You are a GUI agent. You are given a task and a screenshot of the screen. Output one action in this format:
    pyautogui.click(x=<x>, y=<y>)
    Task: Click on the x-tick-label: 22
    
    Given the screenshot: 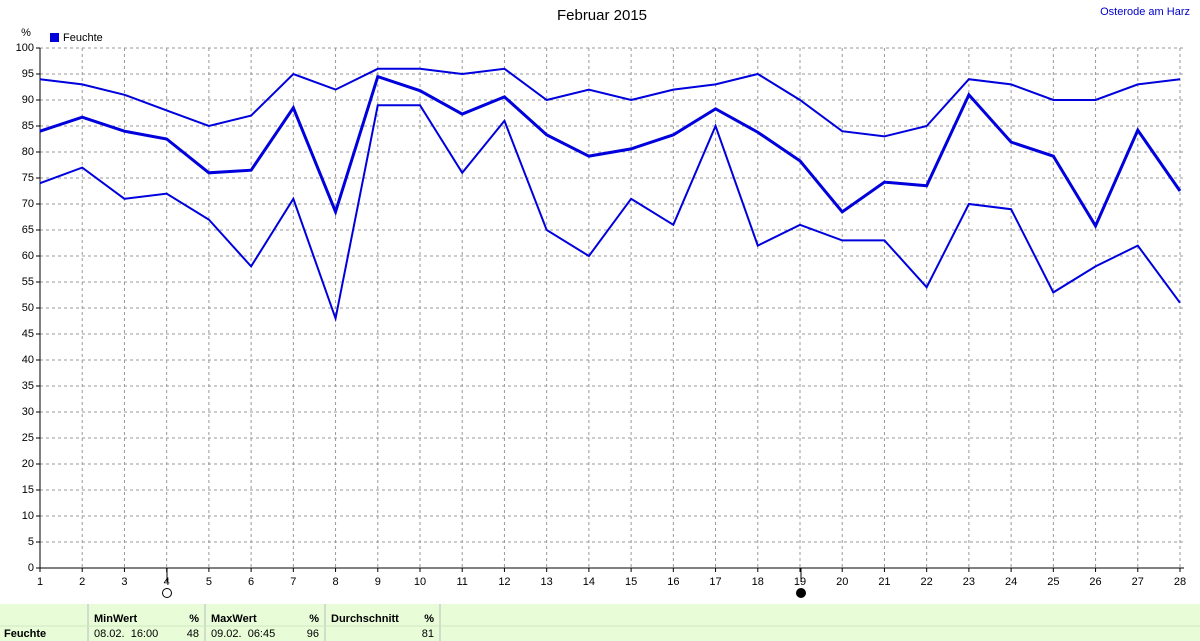 What is the action you would take?
    pyautogui.click(x=927, y=582)
    